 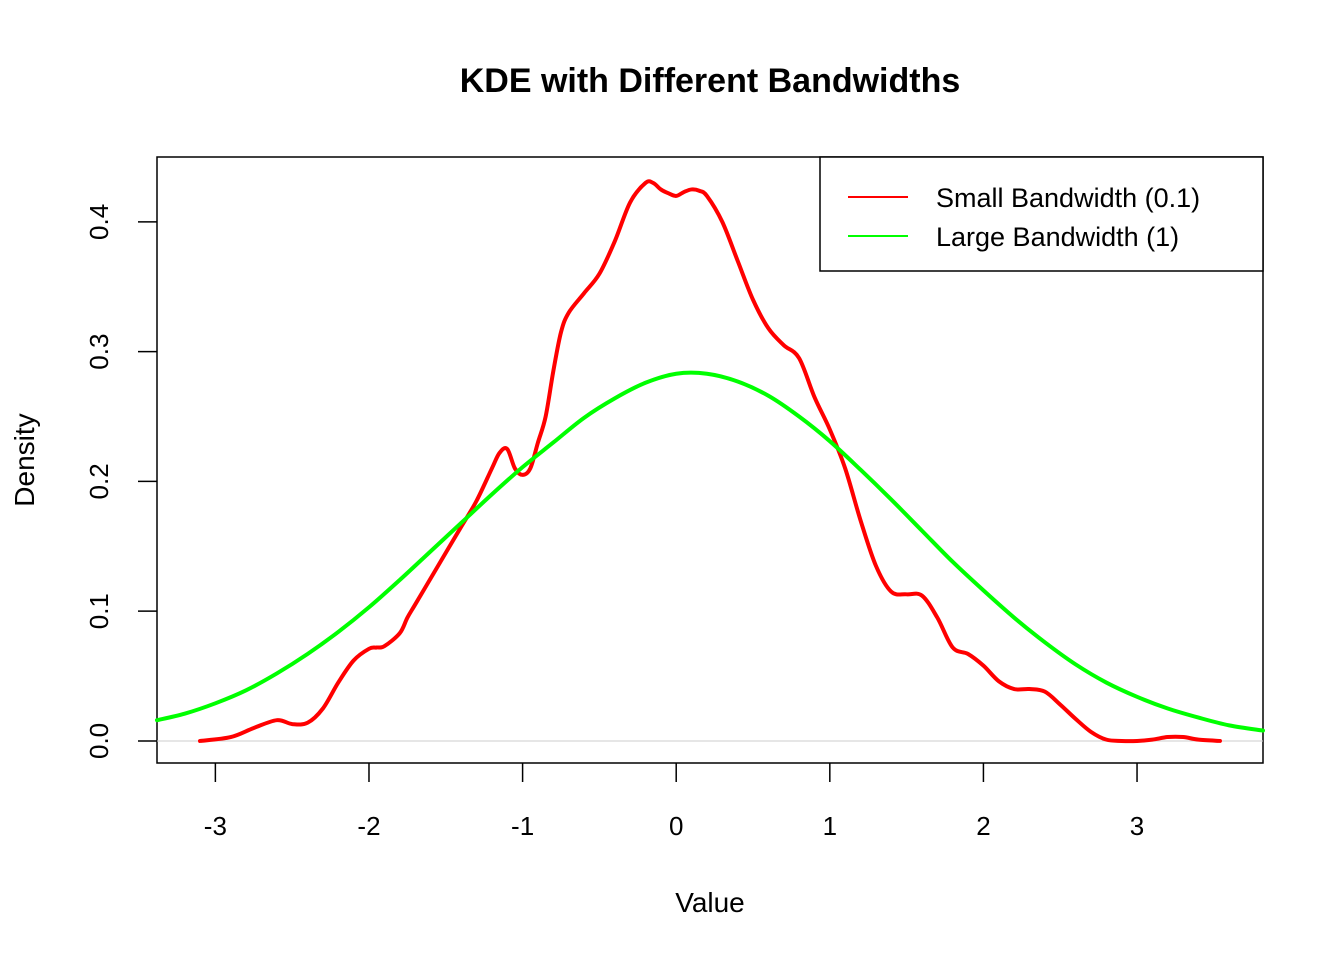 What do you see at coordinates (24, 459) in the screenshot?
I see `y-axis-label: Density` at bounding box center [24, 459].